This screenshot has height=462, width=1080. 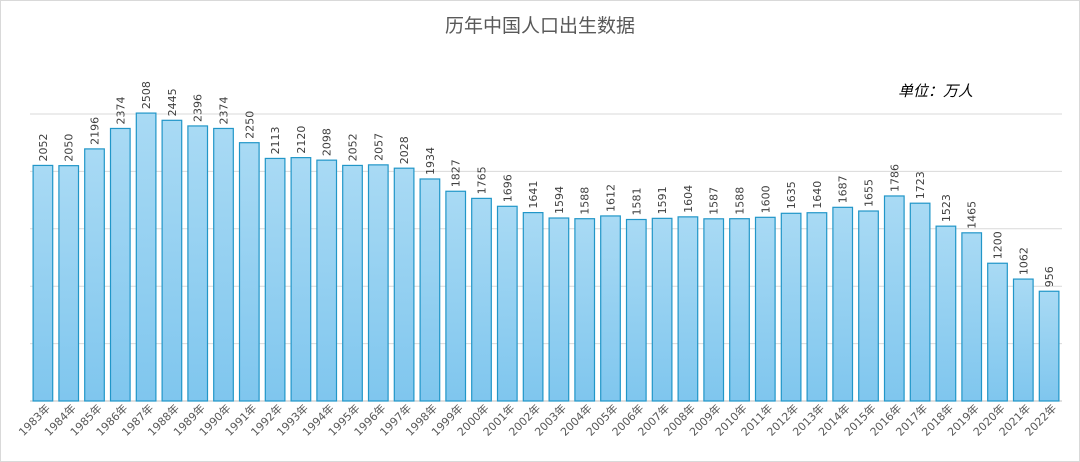 What do you see at coordinates (456, 173) in the screenshot?
I see `data-label: 1827` at bounding box center [456, 173].